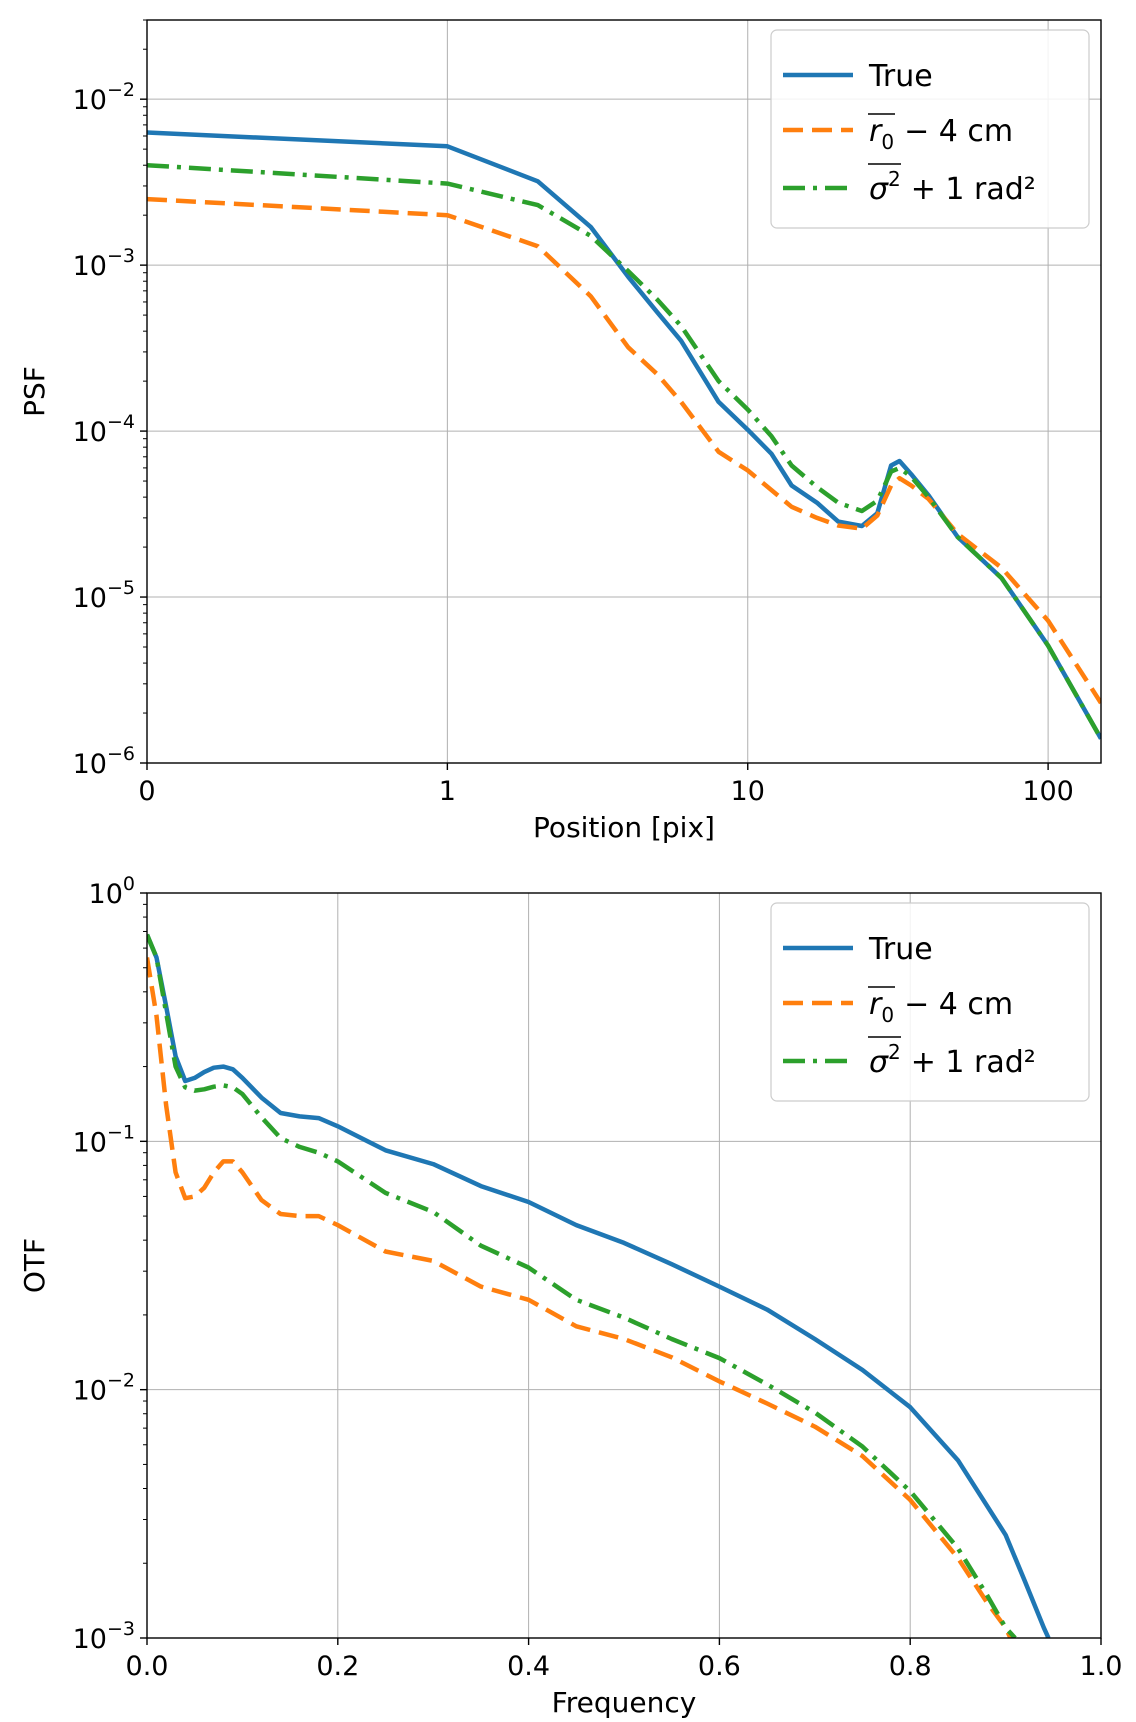 The height and width of the screenshot is (1722, 1136). I want to click on otf-x-axis-label: Frequency, so click(624, 1702).